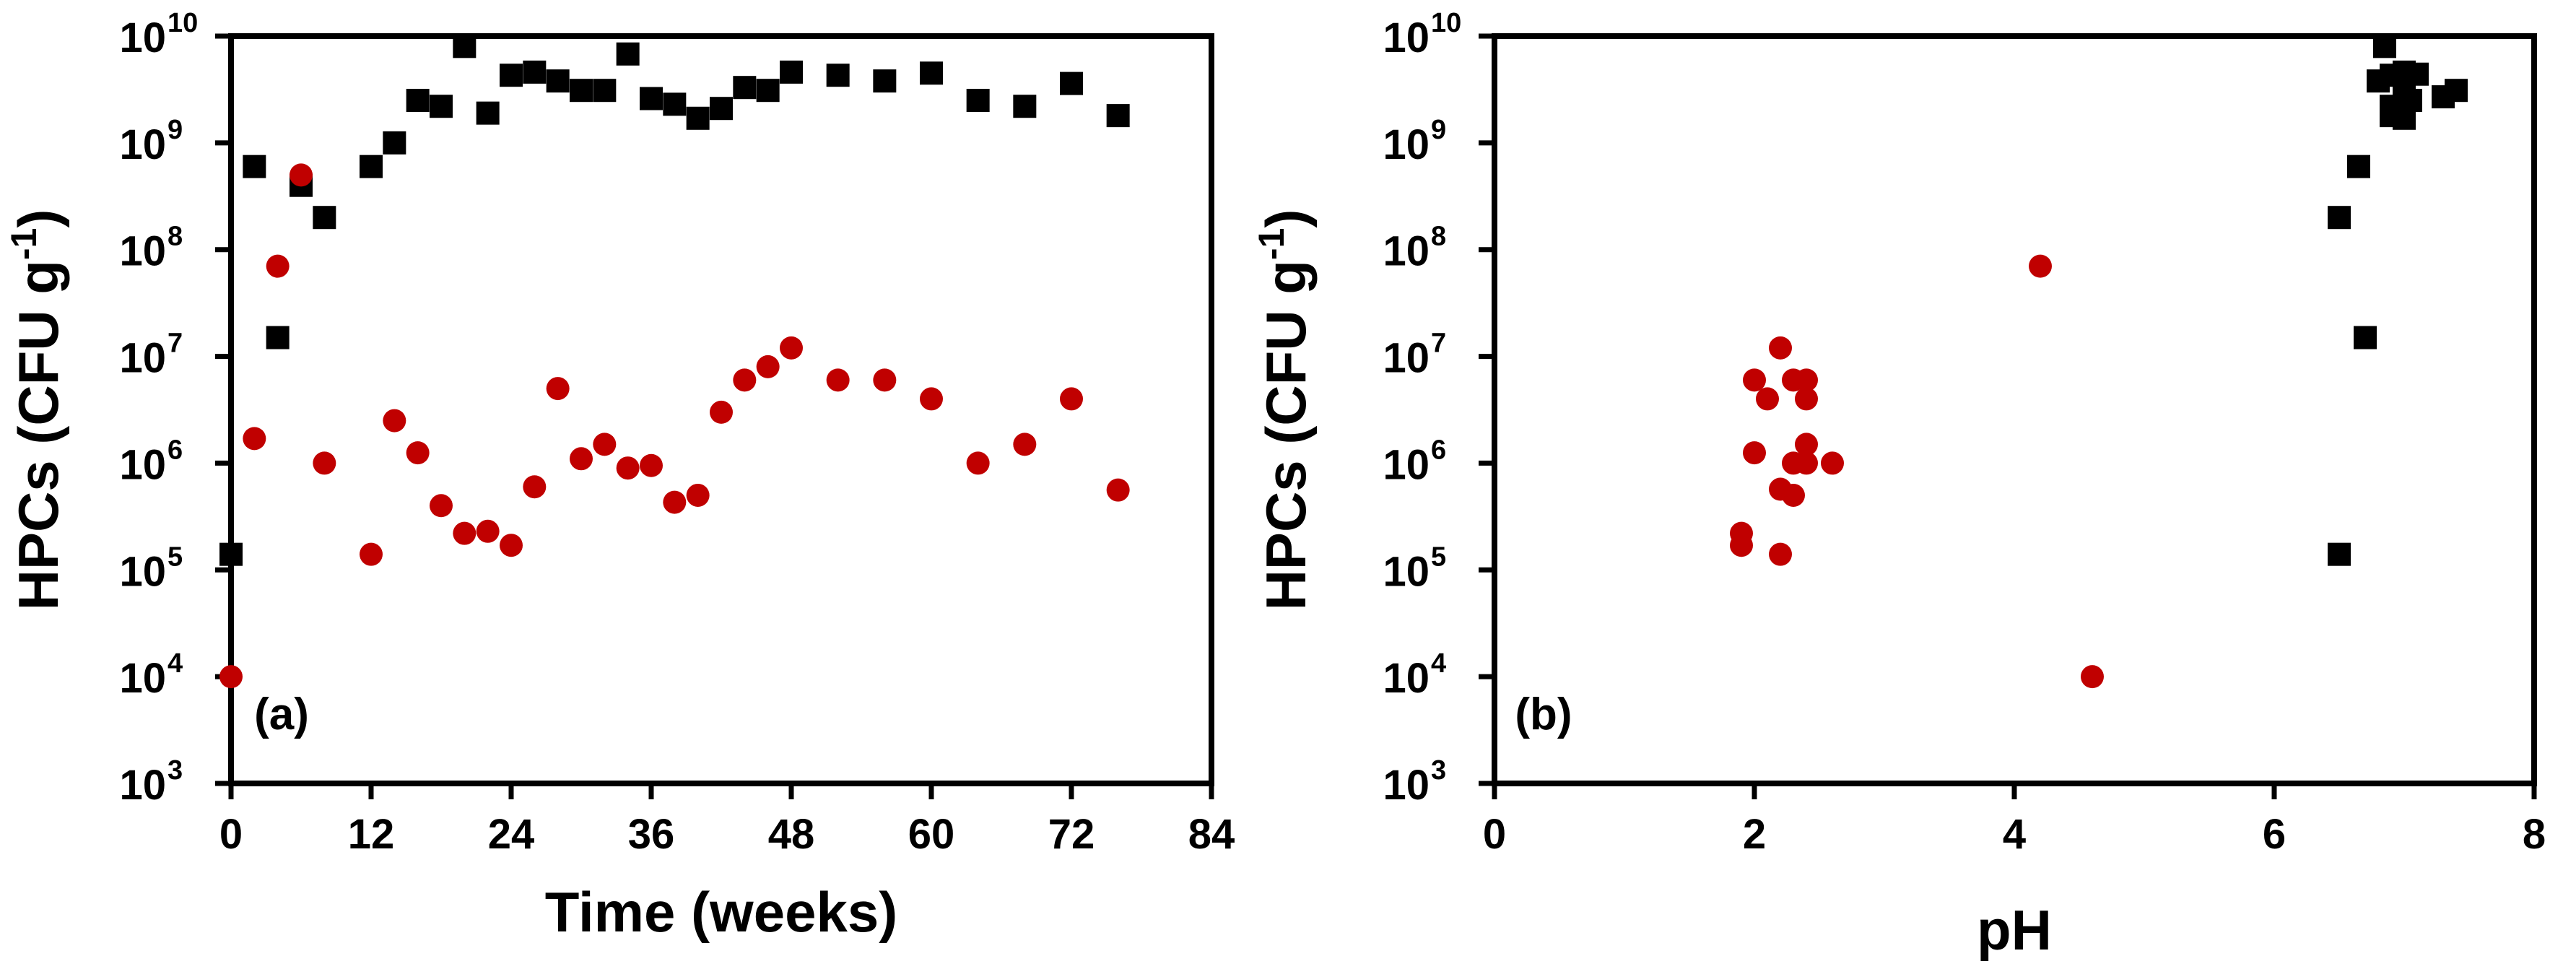  I want to click on y-tick-exponent: 5, so click(1438, 557).